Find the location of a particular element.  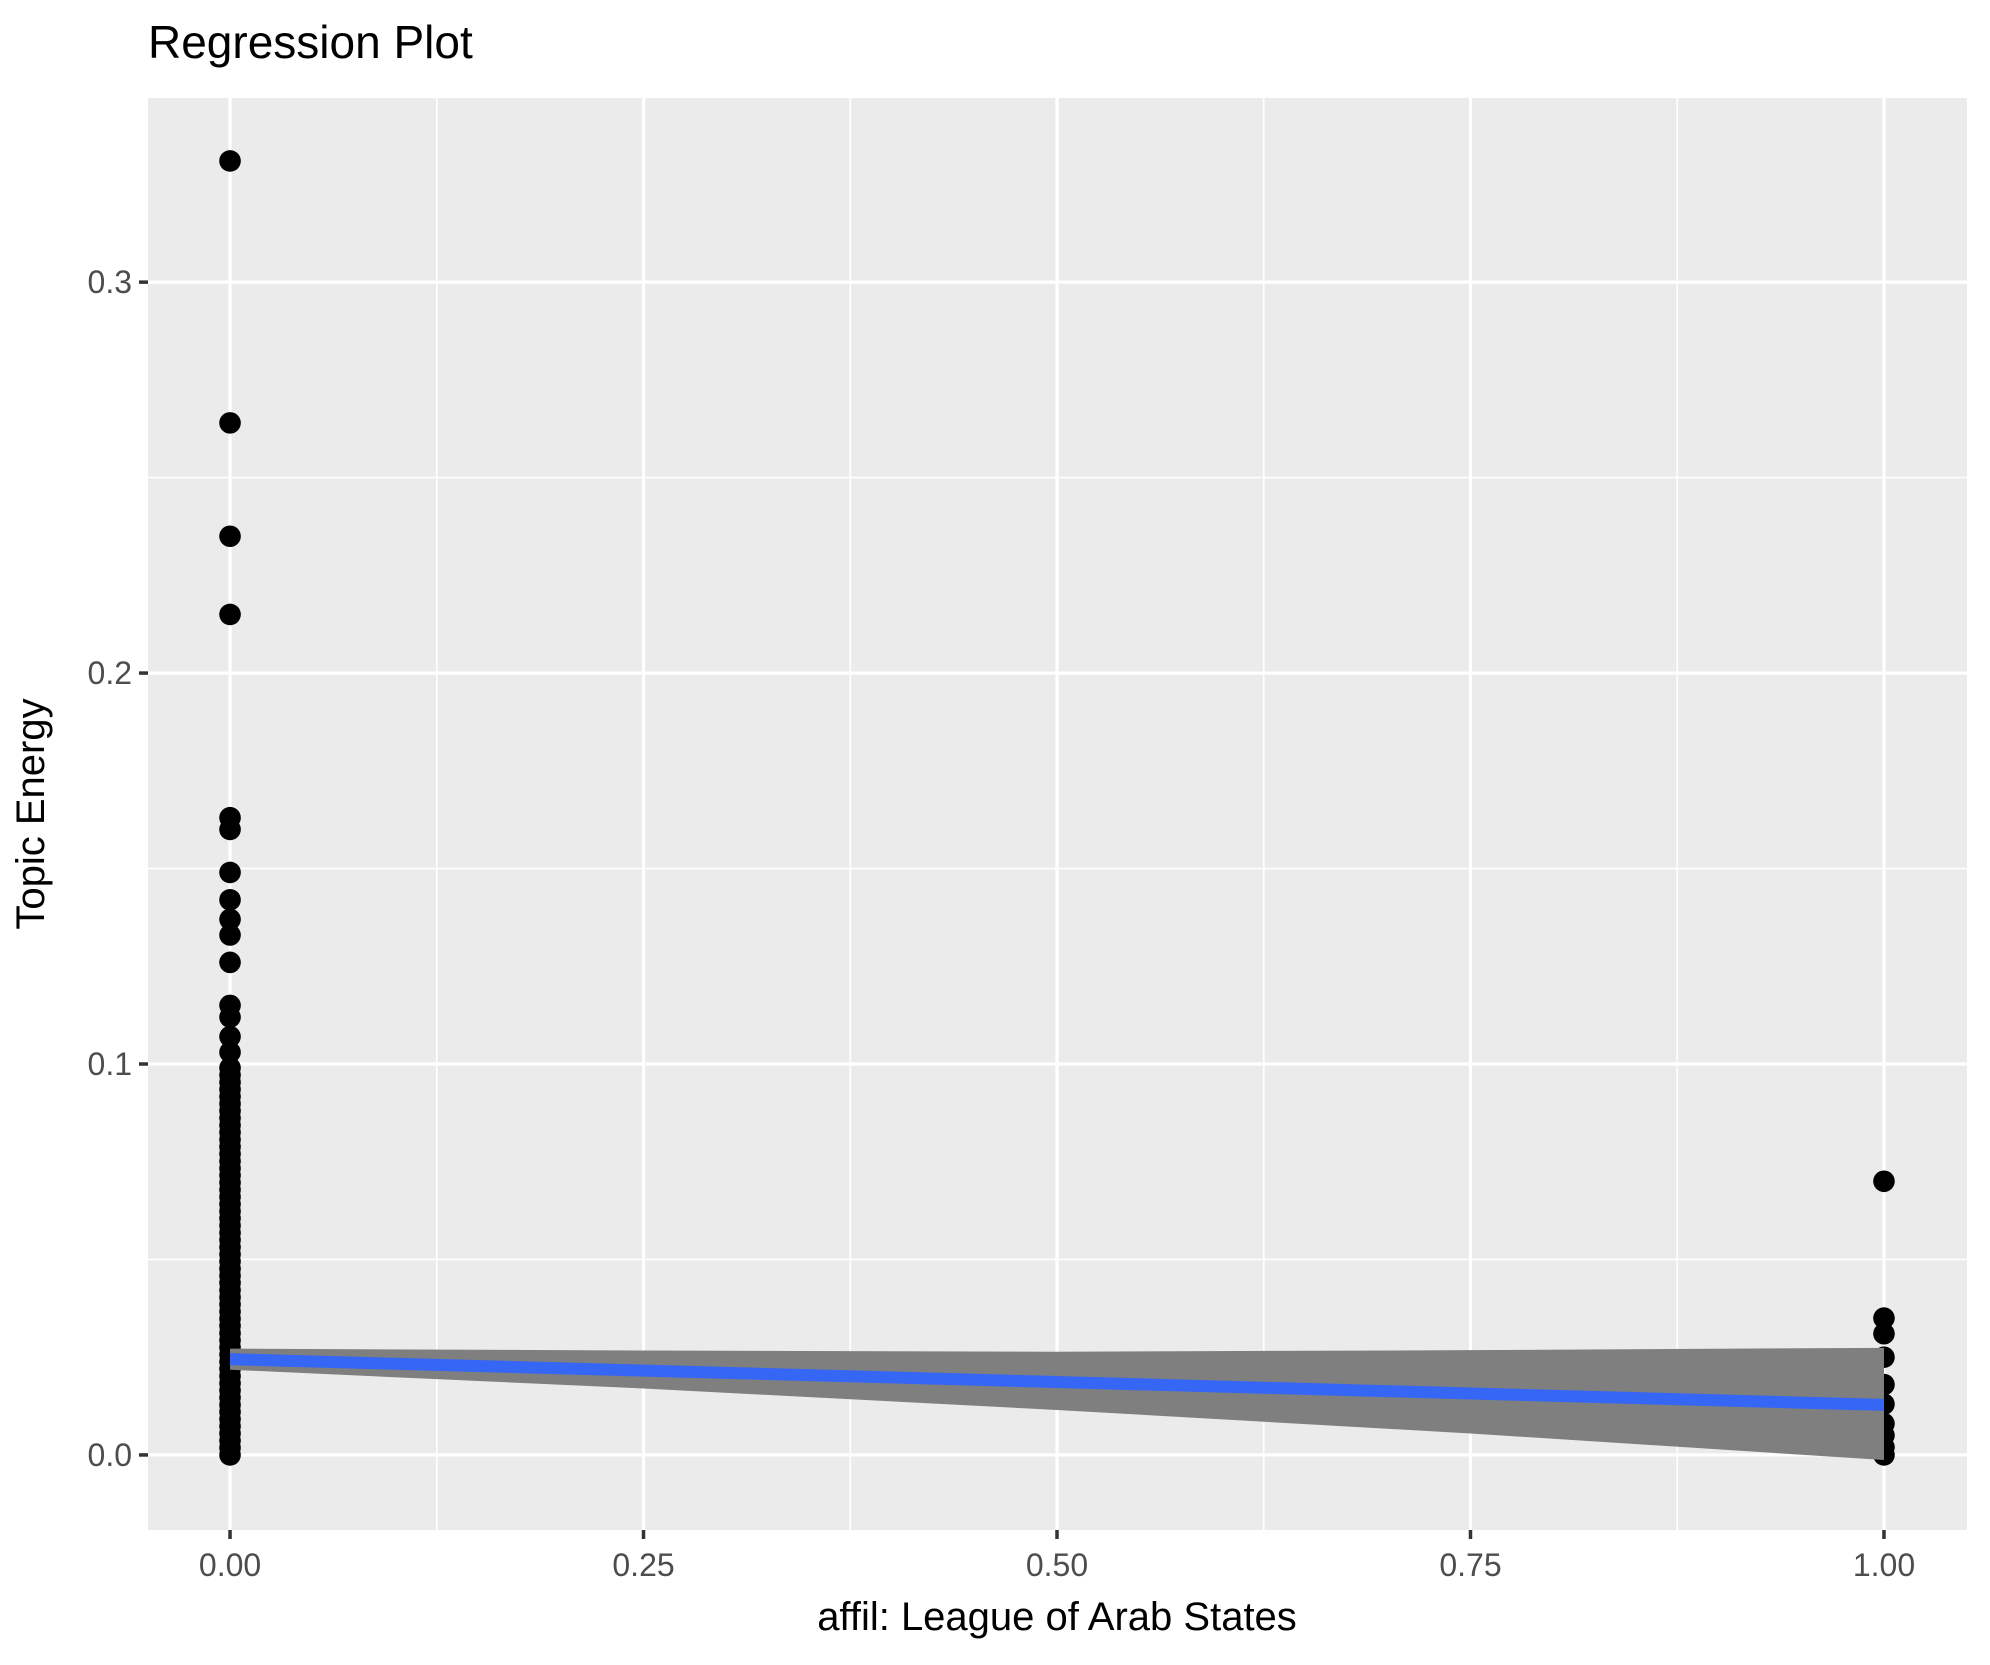

y-tick-label: 0.2 is located at coordinates (110, 673).